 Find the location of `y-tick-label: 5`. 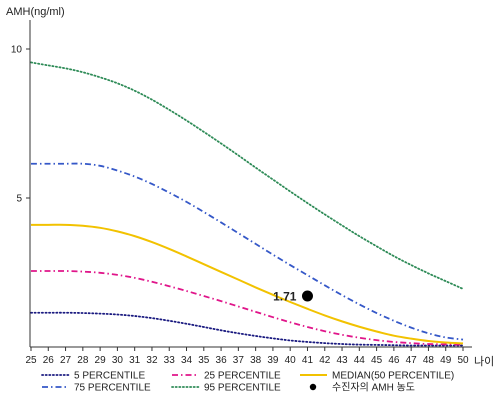

y-tick-label: 5 is located at coordinates (19, 199).